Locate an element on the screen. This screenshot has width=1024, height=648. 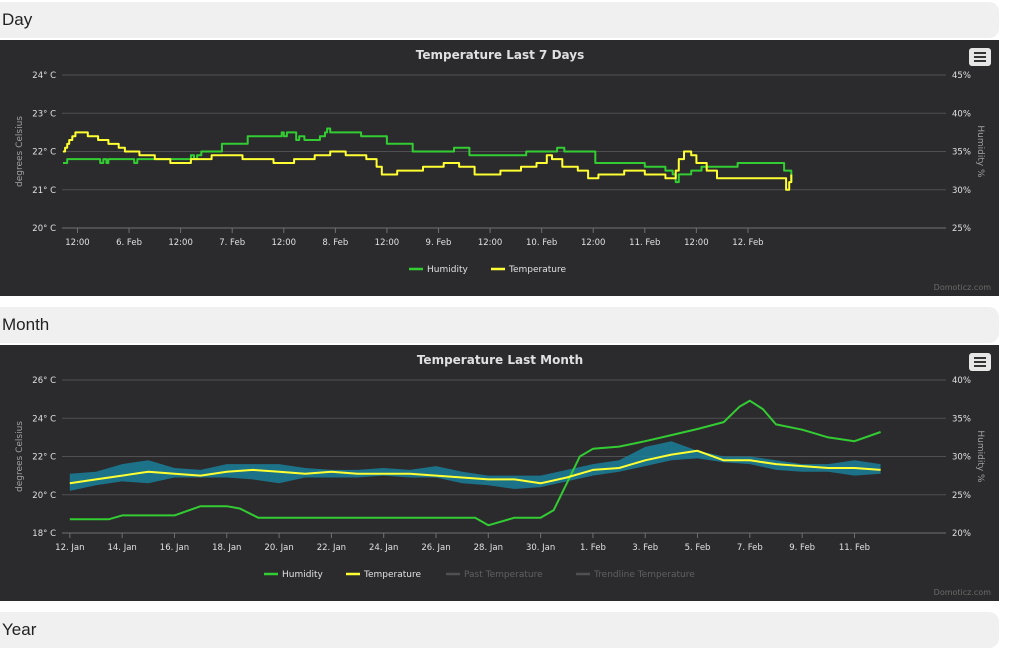
x-tick-label: 1. Feb is located at coordinates (593, 548).